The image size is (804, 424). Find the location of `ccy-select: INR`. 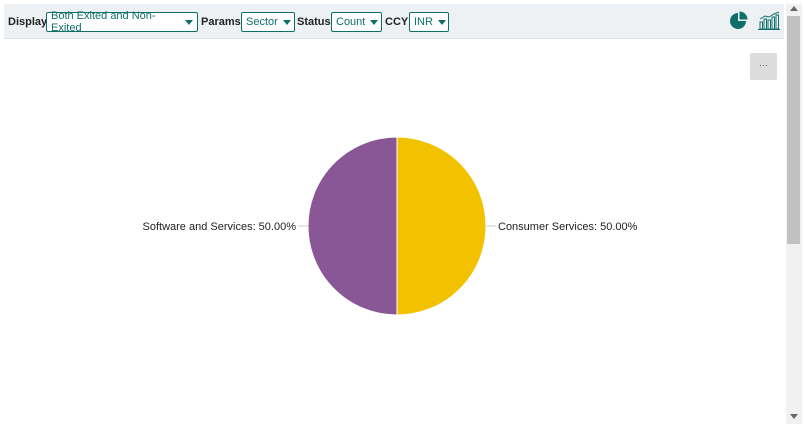

ccy-select: INR is located at coordinates (429, 22).